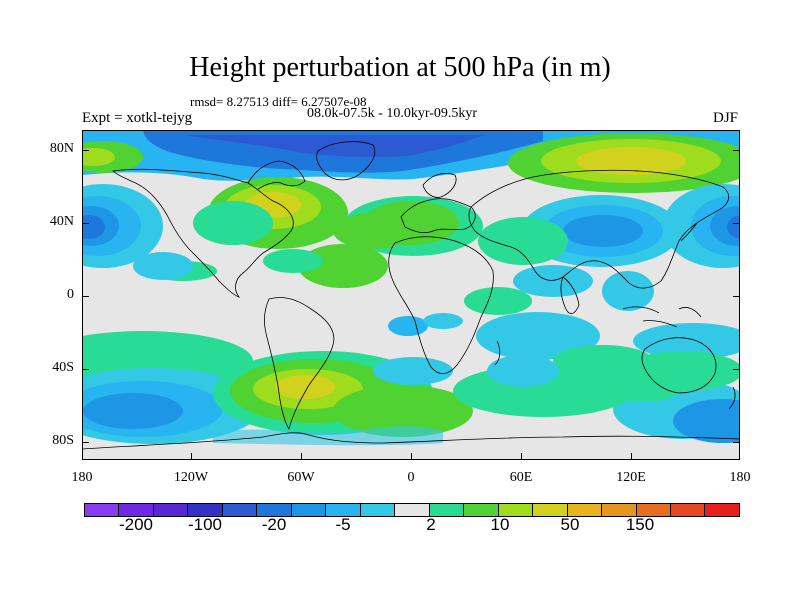 This screenshot has height=600, width=800. I want to click on period-label: 08.0k-07.5k - 10.0kyr-09.5kyr, so click(392, 113).